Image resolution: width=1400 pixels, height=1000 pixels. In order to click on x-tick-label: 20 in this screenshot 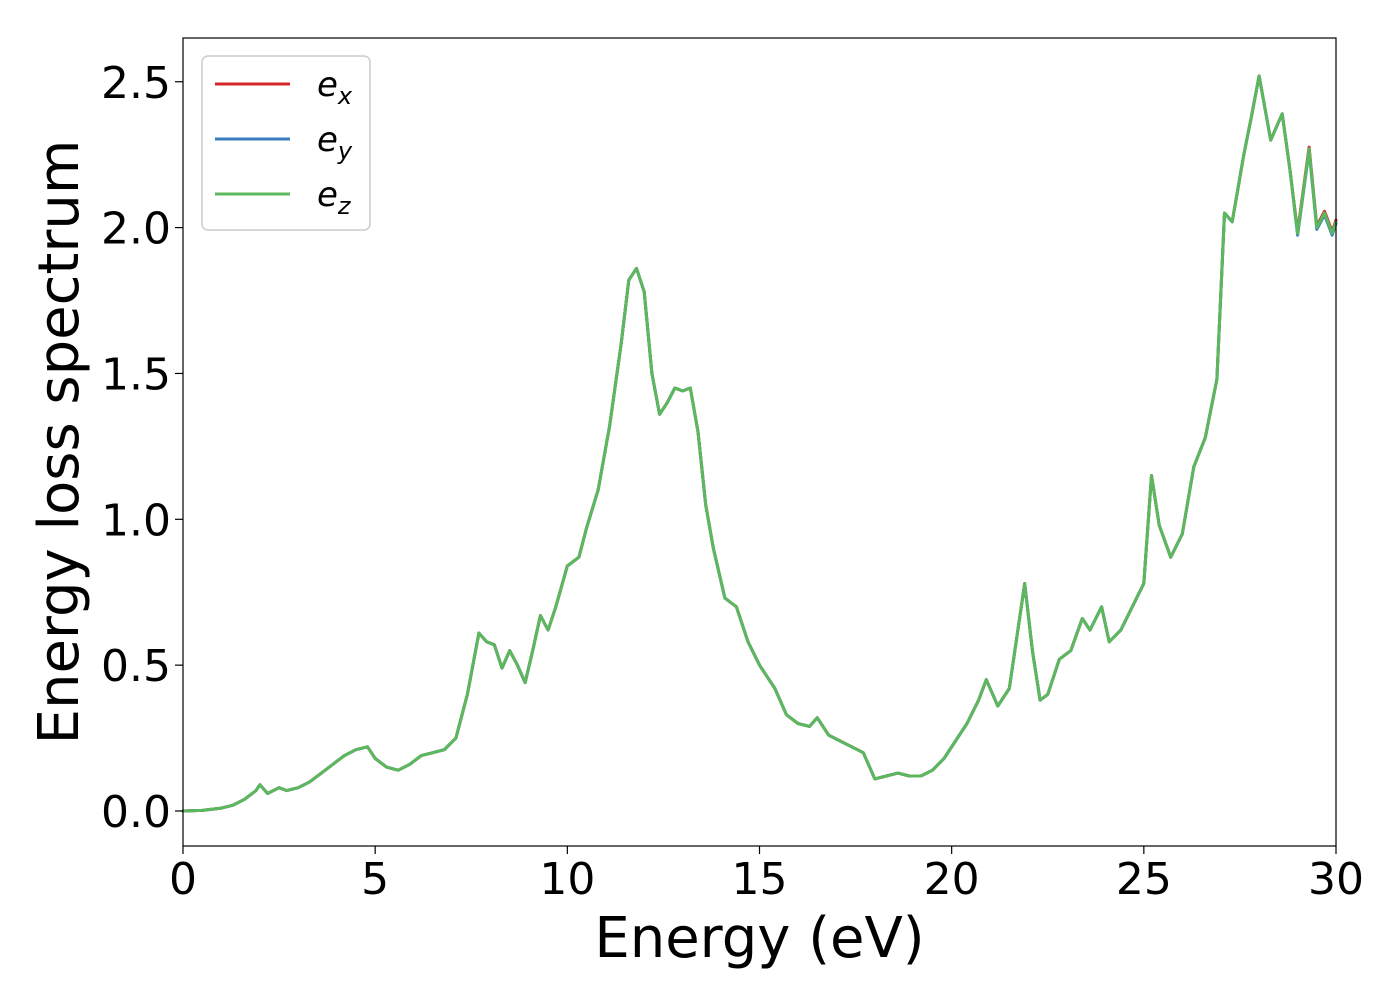, I will do `click(952, 879)`.